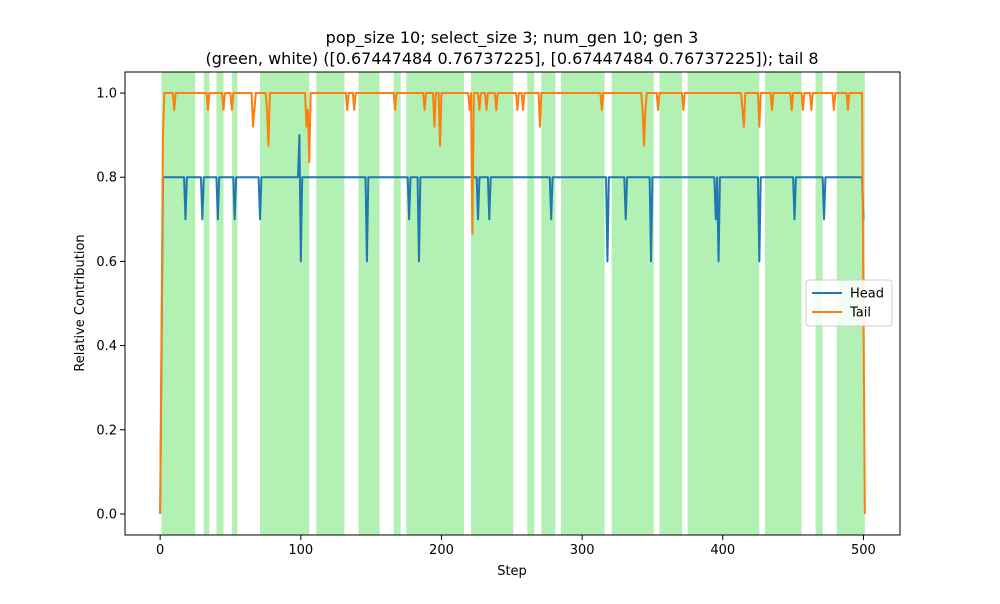  What do you see at coordinates (860, 313) in the screenshot?
I see `legend-label-tail: Tail` at bounding box center [860, 313].